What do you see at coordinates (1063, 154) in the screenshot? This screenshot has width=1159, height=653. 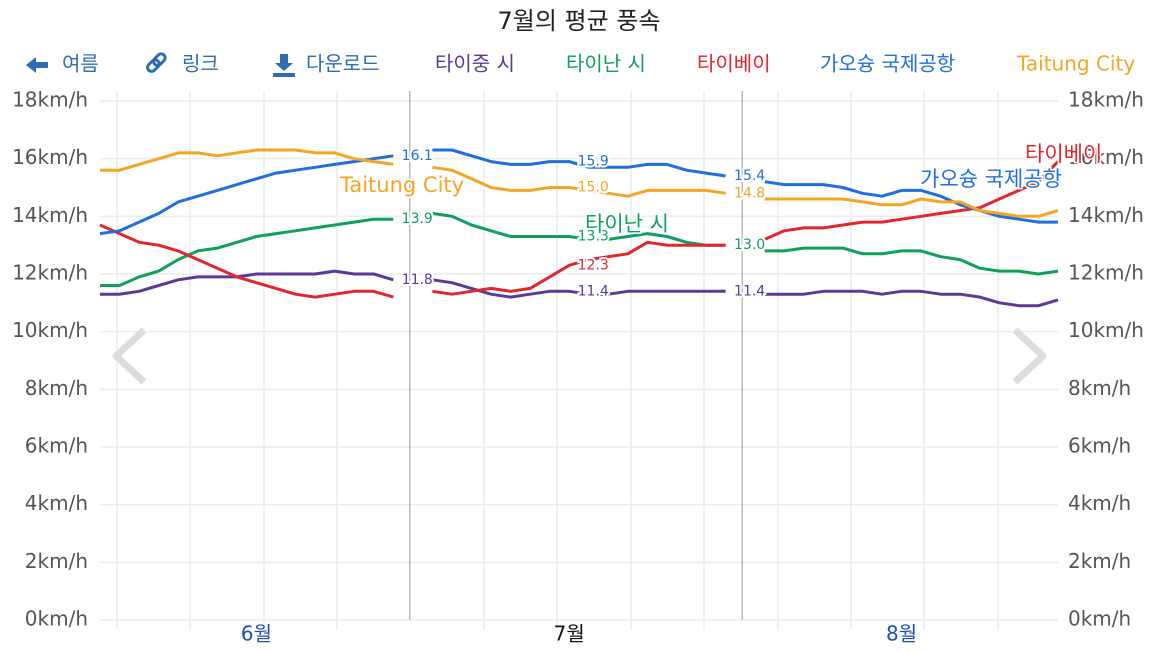 I see `series-inline-label: 타이베이` at bounding box center [1063, 154].